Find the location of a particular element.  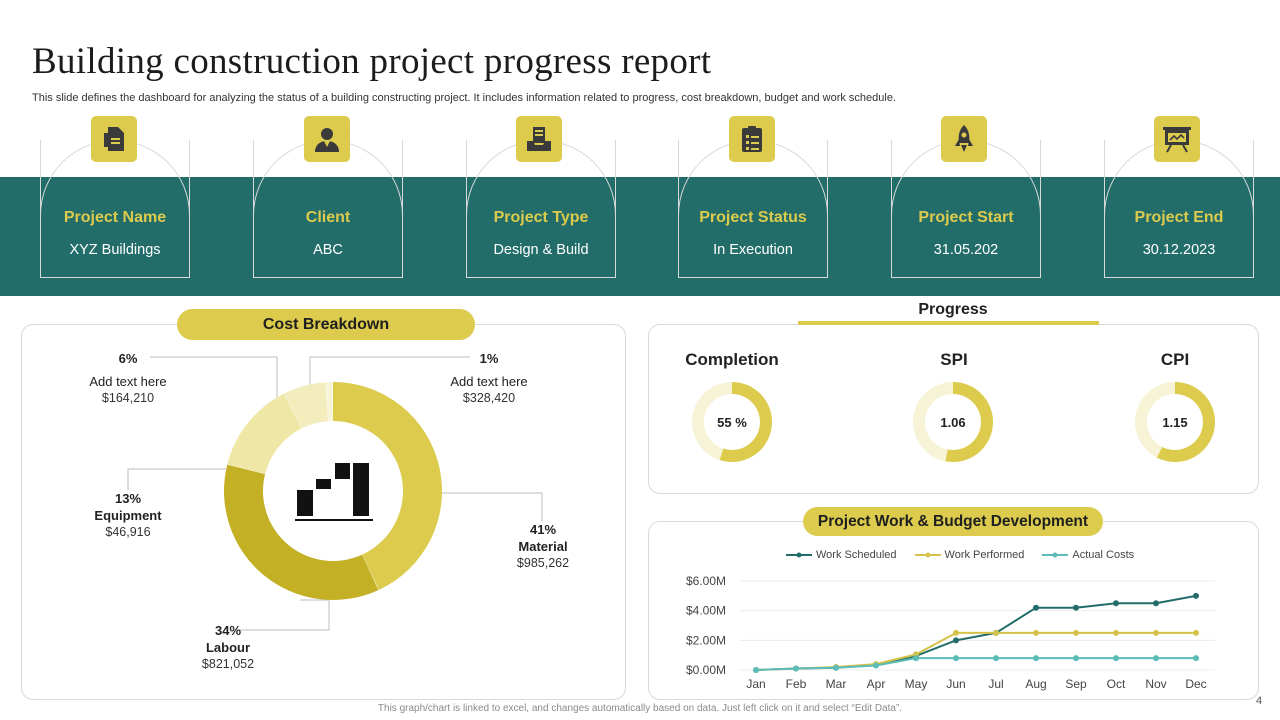

x-tick-label: Feb is located at coordinates (796, 684).